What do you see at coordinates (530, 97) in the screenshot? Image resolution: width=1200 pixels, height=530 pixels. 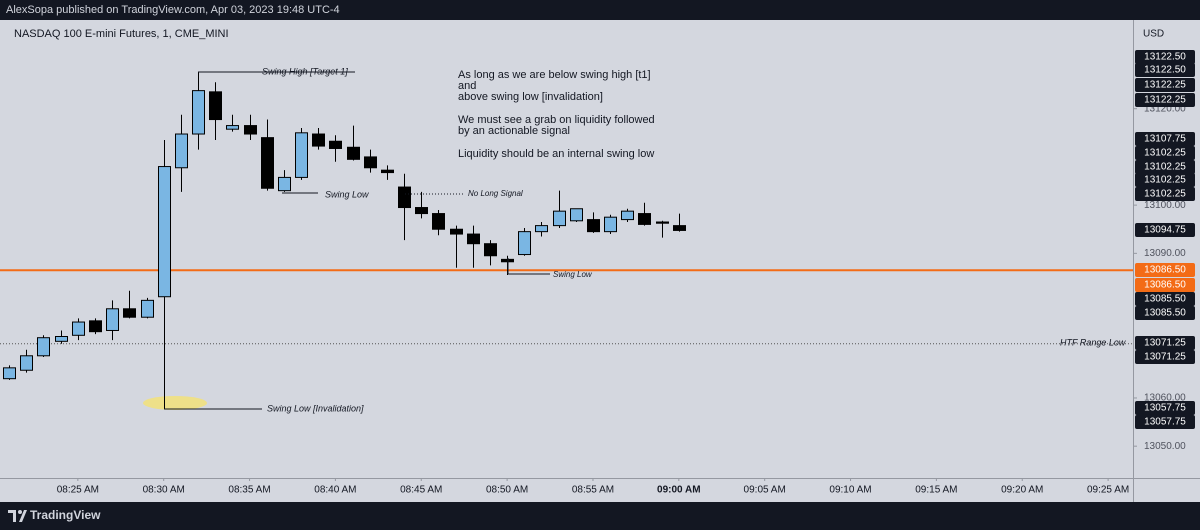 I see `note-line: above swing low [invalidation]` at bounding box center [530, 97].